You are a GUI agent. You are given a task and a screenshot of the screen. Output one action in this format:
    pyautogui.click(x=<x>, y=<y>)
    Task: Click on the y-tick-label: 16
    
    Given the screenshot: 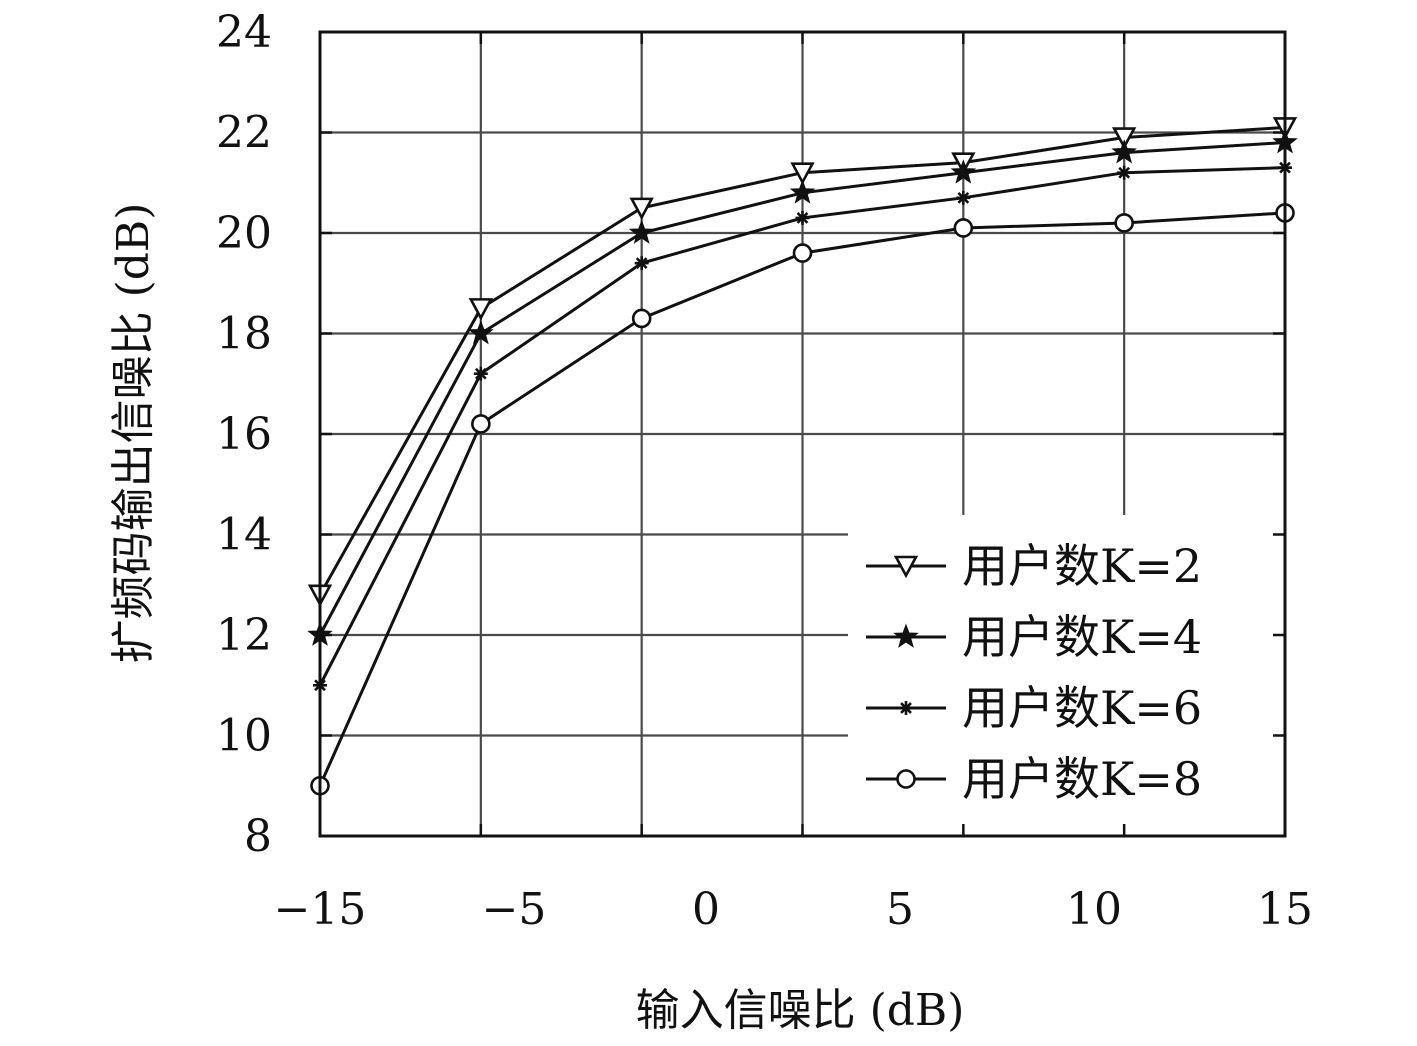 What is the action you would take?
    pyautogui.click(x=244, y=434)
    